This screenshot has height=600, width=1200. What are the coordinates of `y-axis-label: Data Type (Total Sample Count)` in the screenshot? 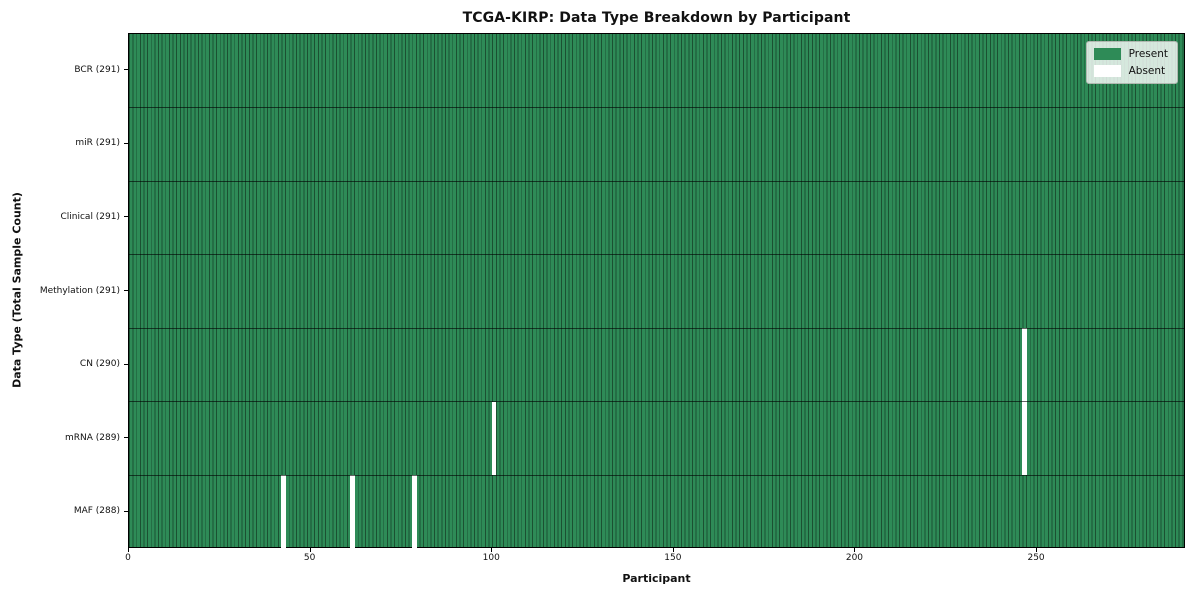 It's located at (17, 290).